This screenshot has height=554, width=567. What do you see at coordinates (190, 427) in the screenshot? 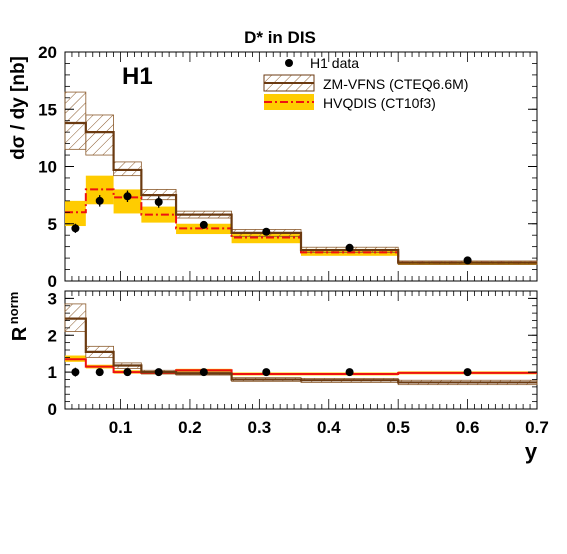
I see `x-tick-label: 0.2` at bounding box center [190, 427].